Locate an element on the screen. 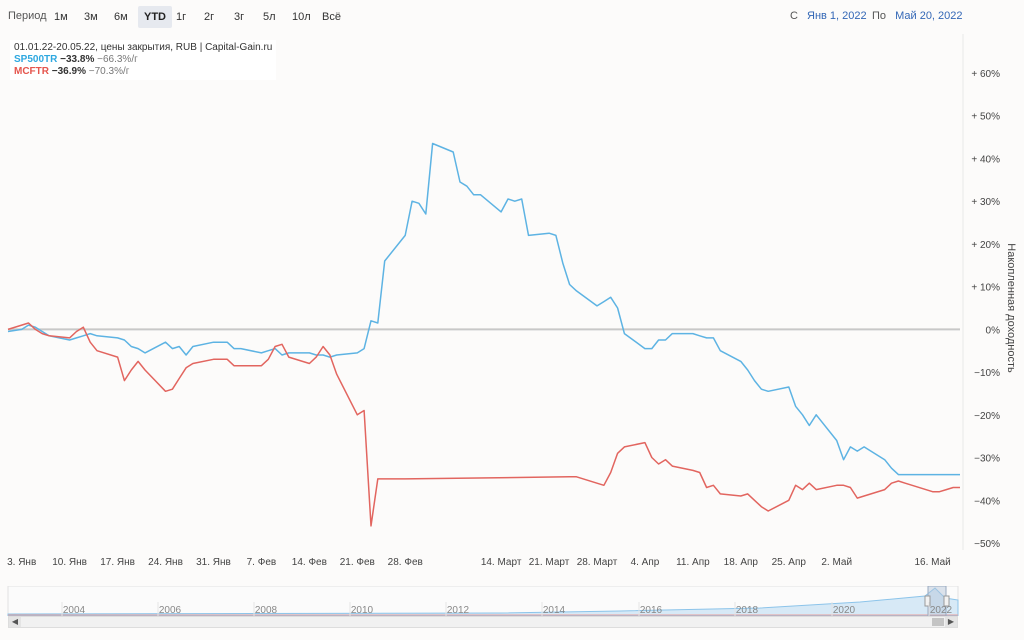  navigator-year-label: 2022 is located at coordinates (941, 610).